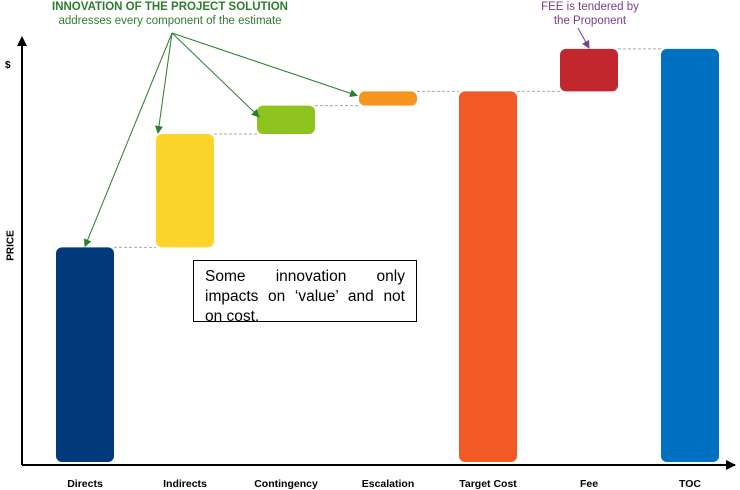 The height and width of the screenshot is (490, 740). Describe the element at coordinates (128, 140) in the screenshot. I see `innovation-arrow-directs` at that location.